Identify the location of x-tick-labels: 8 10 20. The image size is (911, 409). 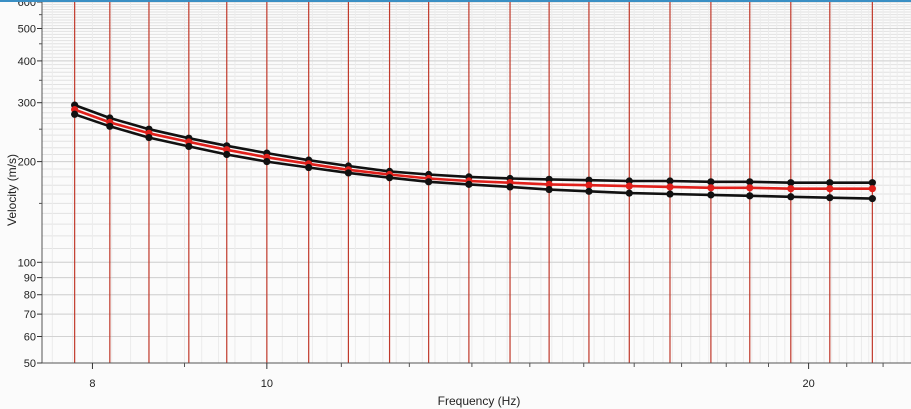
(451, 384).